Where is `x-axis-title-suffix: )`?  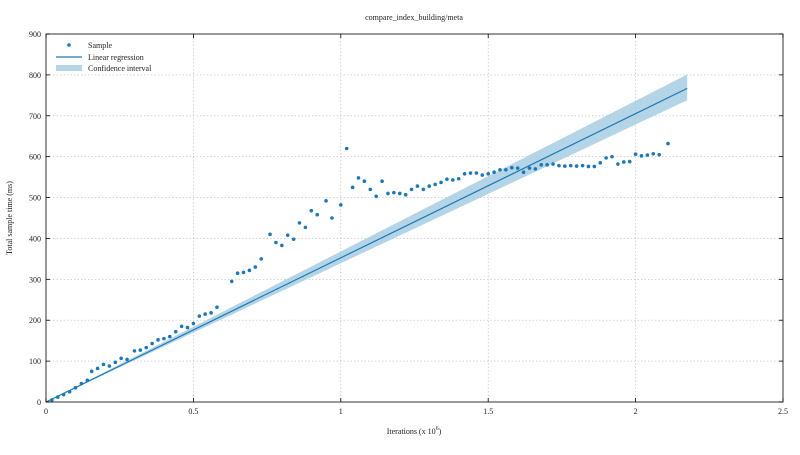 x-axis-title-suffix: ) is located at coordinates (440, 431).